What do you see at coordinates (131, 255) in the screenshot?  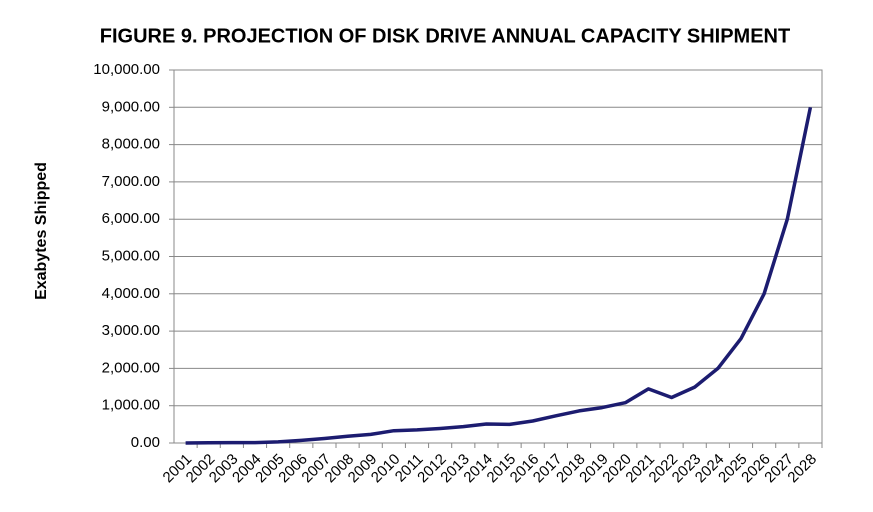 I see `y-tick-label: 5,000.00` at bounding box center [131, 255].